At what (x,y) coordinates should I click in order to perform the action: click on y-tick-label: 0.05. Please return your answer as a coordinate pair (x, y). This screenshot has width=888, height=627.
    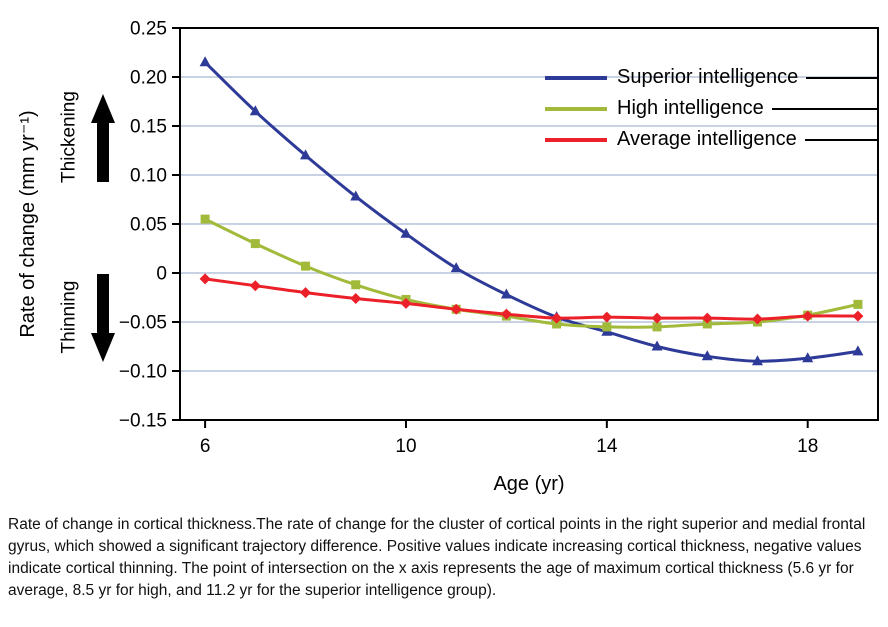
    Looking at the image, I should click on (148, 225).